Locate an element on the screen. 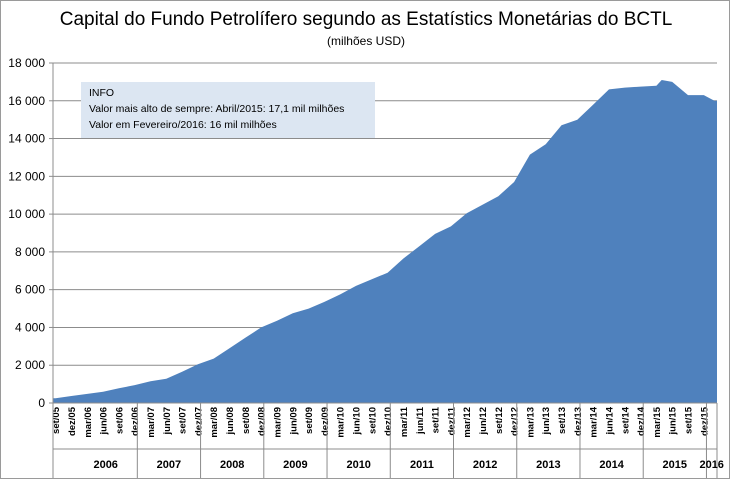 This screenshot has width=730, height=480. year-label: 2016 is located at coordinates (711, 465).